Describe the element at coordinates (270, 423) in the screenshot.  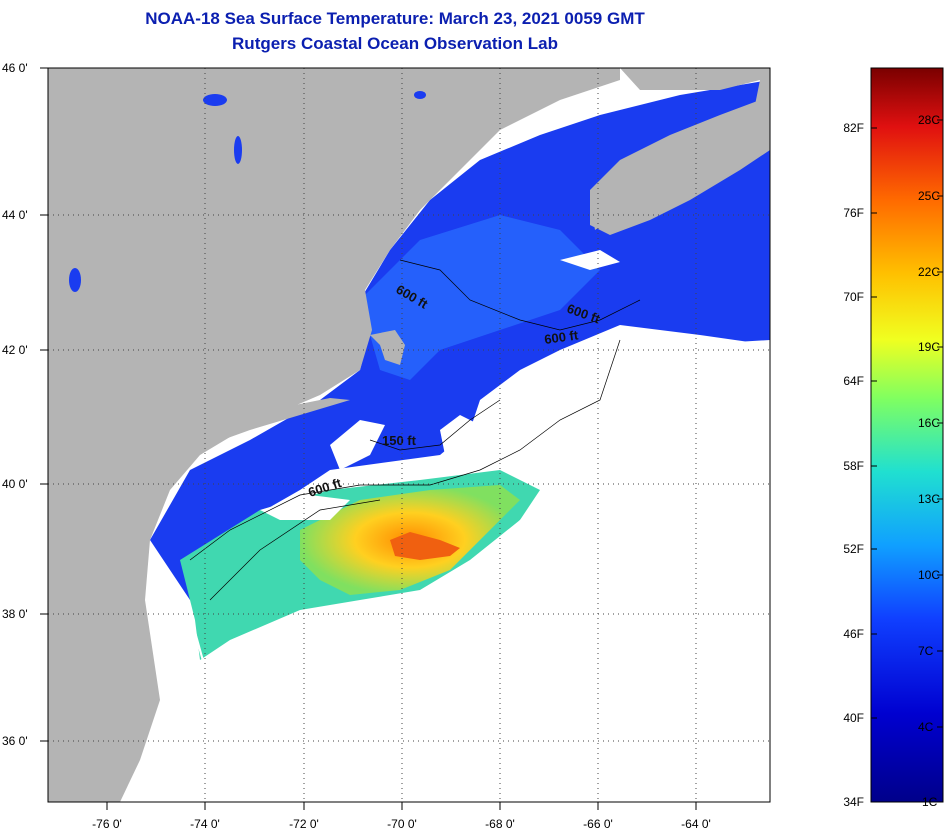
I see `land-long-island` at that location.